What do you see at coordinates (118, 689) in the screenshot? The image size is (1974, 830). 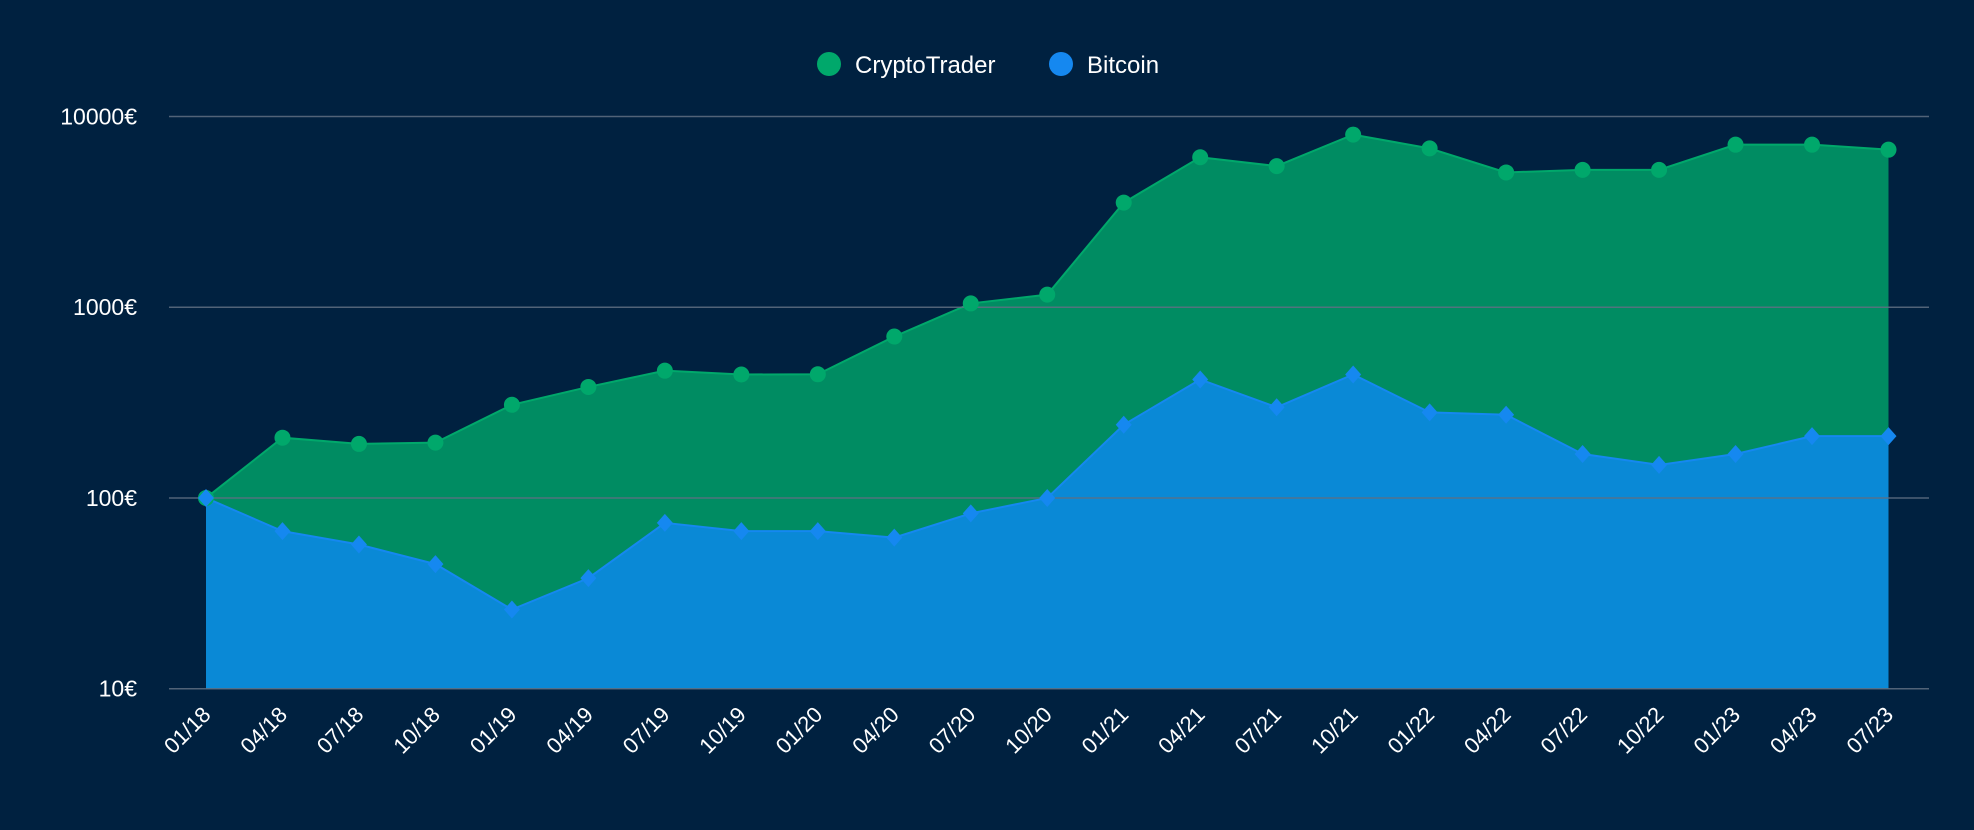 I see `y-tick-label: 10€` at bounding box center [118, 689].